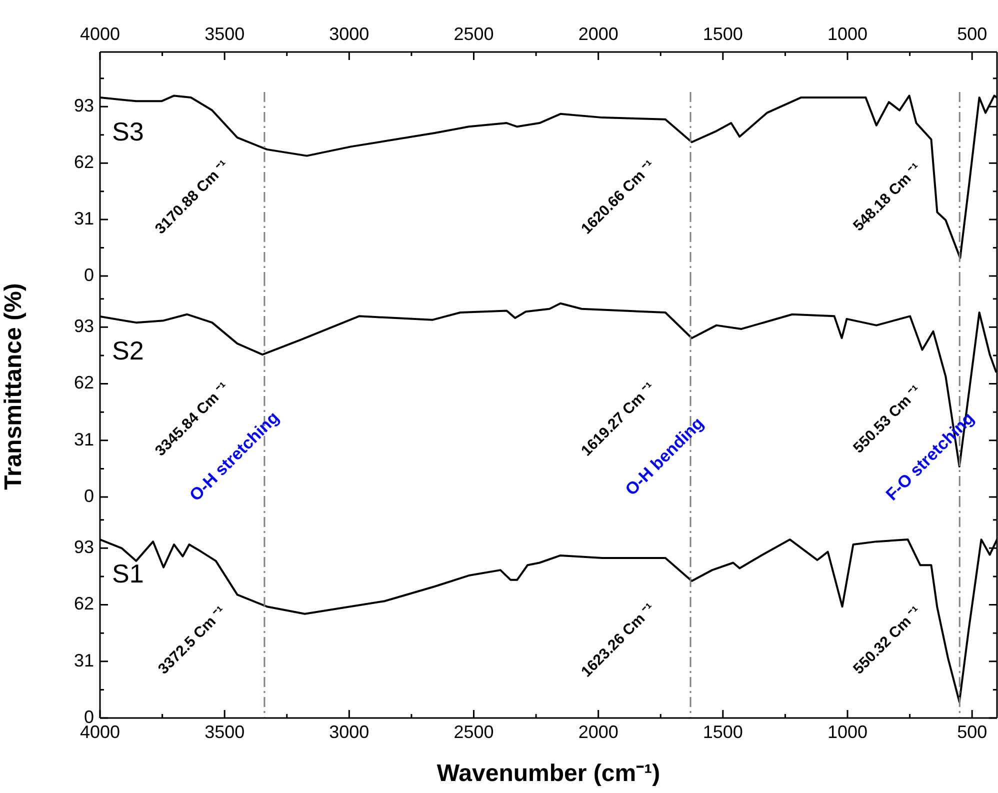 This screenshot has height=793, width=998. Describe the element at coordinates (548, 774) in the screenshot. I see `x-axis-title: Wavenumber (cm⁻¹)` at that location.